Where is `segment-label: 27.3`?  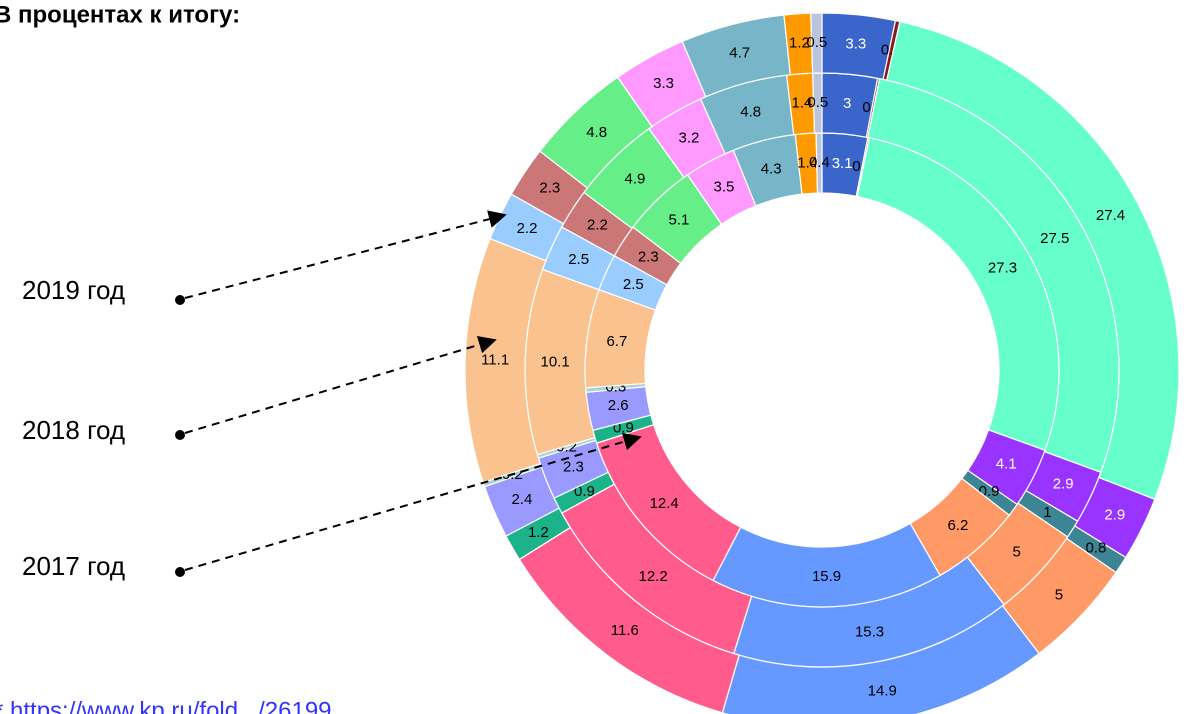
segment-label: 27.3 is located at coordinates (1002, 268).